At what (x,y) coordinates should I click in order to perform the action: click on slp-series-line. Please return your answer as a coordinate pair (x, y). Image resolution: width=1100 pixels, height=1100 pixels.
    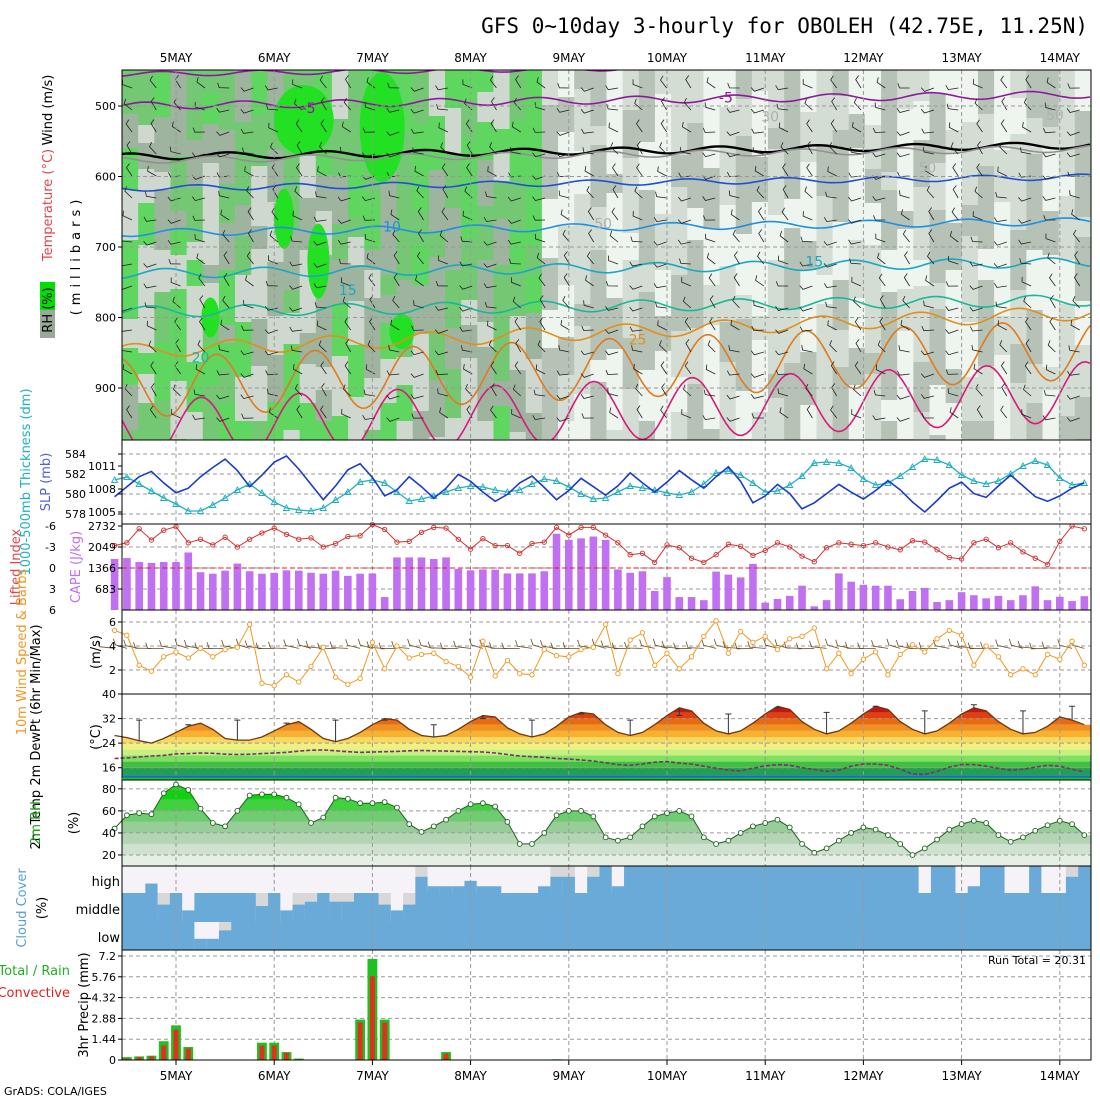
    Looking at the image, I should click on (599, 484).